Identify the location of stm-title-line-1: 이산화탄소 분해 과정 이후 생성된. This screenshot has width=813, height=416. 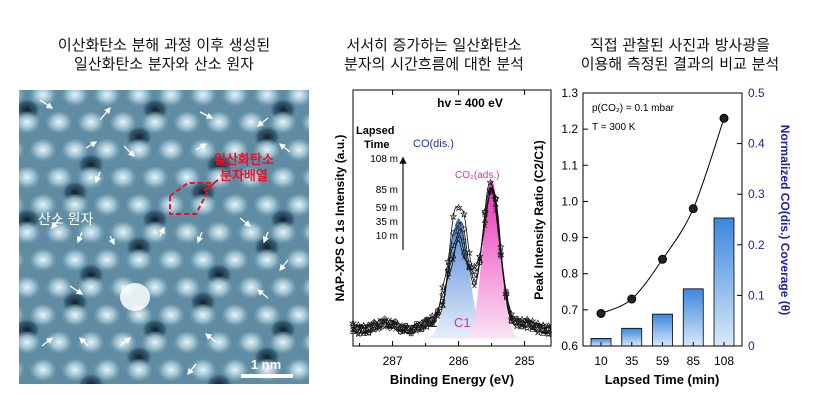
(164, 45).